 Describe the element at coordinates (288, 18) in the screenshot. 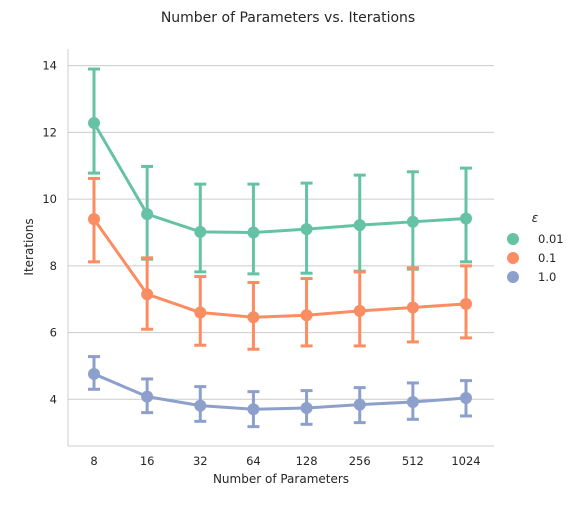

I see `chart-title: Number of Parameters vs. Iterations` at that location.